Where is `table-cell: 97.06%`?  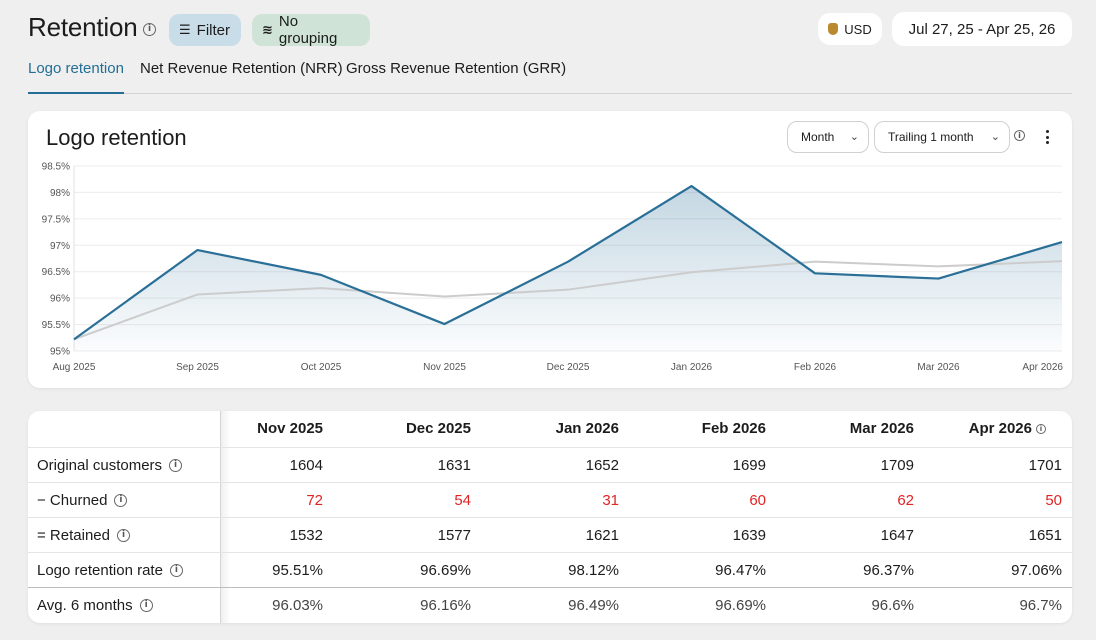 table-cell: 97.06% is located at coordinates (1036, 570).